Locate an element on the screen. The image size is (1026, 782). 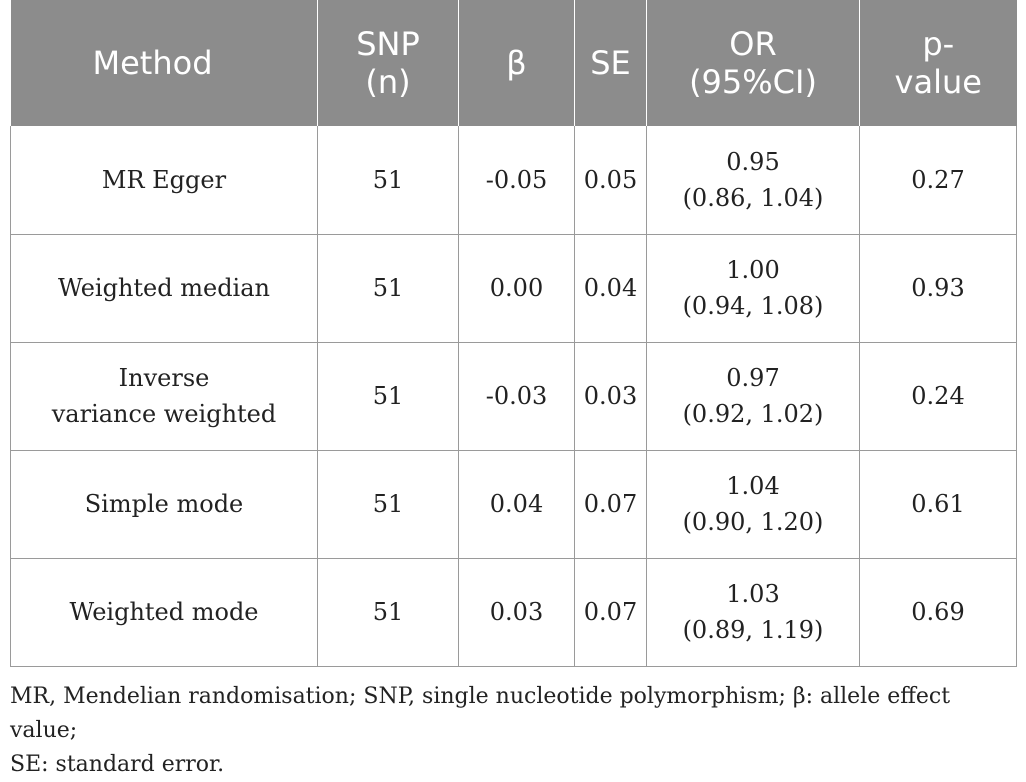
cell-method: MR Egger is located at coordinates (164, 180).